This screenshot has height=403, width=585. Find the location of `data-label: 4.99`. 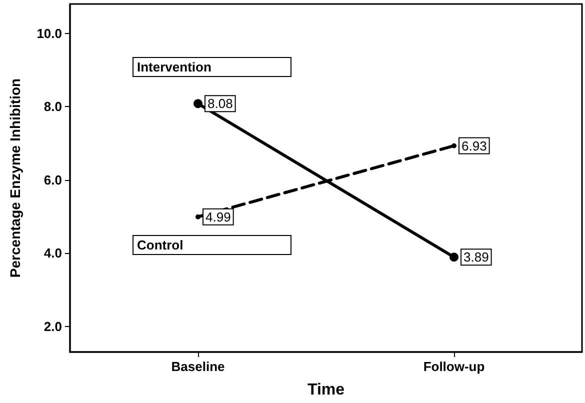

data-label: 4.99 is located at coordinates (218, 216).